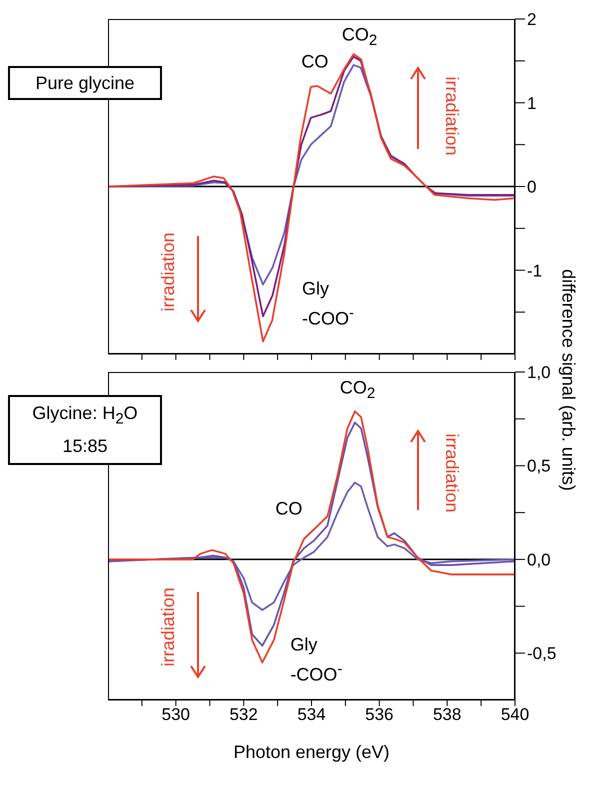 This screenshot has width=603, height=785. I want to click on y-tick-label: -1, so click(534, 270).